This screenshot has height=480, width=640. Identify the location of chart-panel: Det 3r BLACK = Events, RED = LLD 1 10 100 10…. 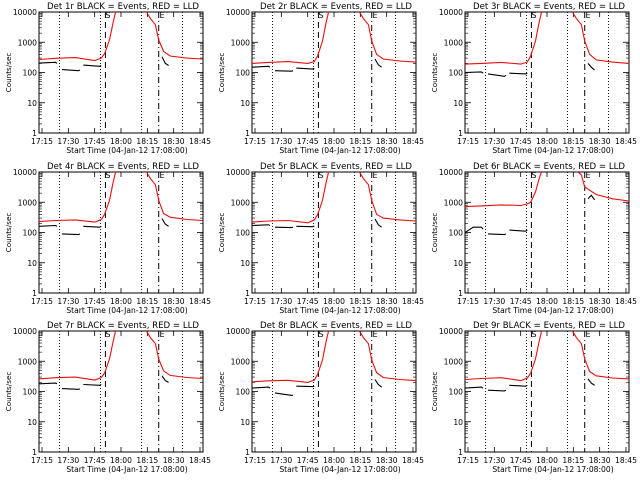
(533, 78).